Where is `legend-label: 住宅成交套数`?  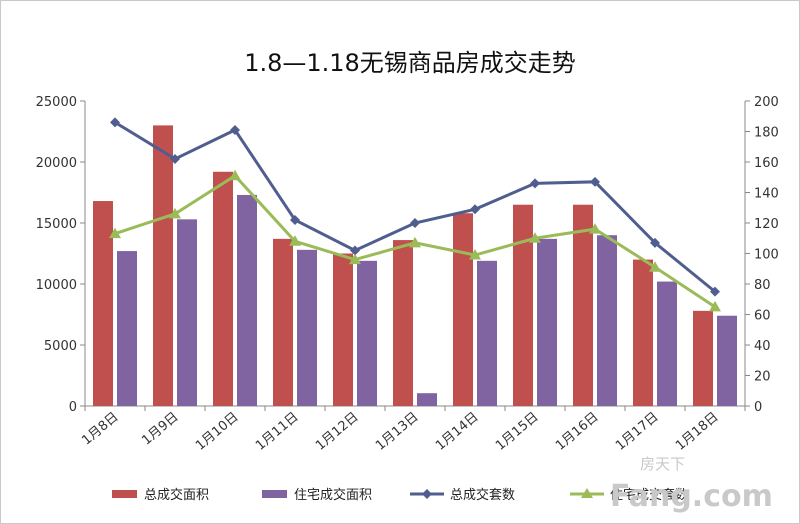 legend-label: 住宅成交套数 is located at coordinates (649, 495).